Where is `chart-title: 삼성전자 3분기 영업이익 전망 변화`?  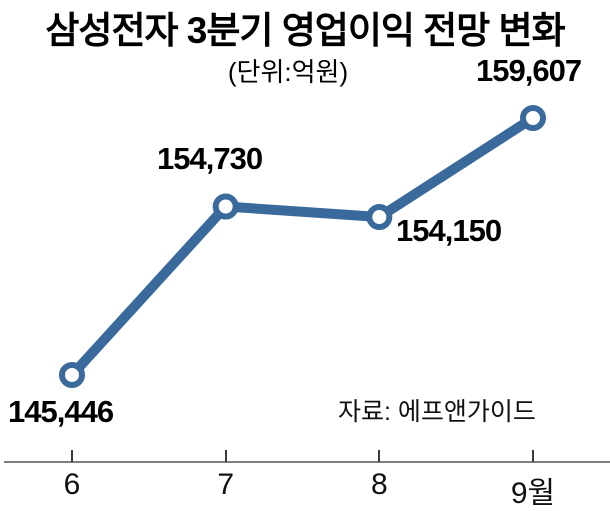 chart-title: 삼성전자 3분기 영업이익 전망 변화 is located at coordinates (305, 30).